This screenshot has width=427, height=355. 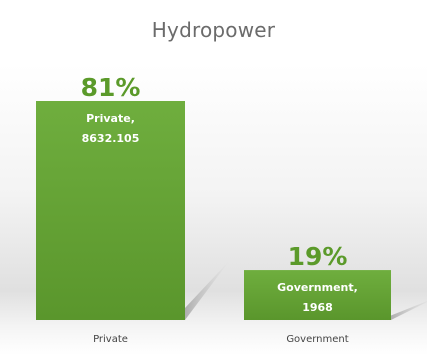 What do you see at coordinates (110, 339) in the screenshot?
I see `x-tick-label: Private` at bounding box center [110, 339].